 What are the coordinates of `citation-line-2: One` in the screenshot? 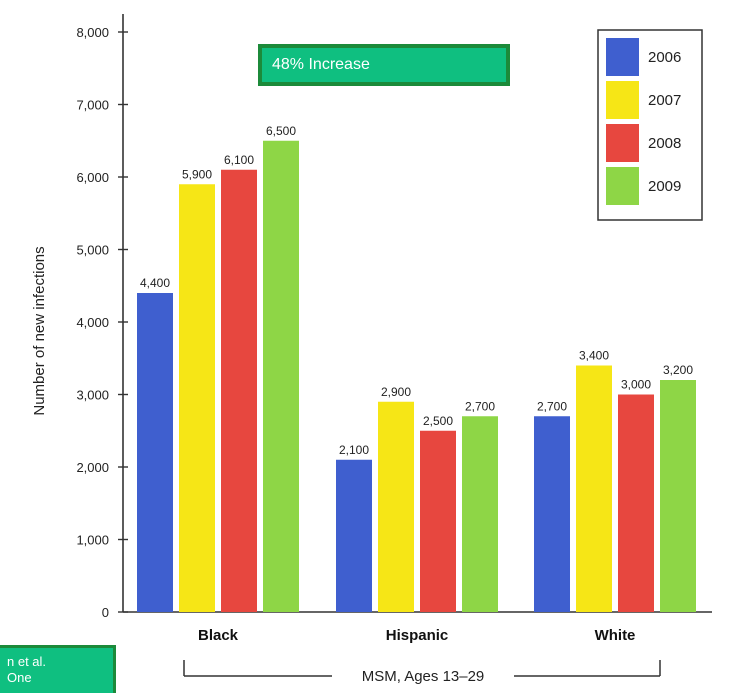 It's located at (19, 677).